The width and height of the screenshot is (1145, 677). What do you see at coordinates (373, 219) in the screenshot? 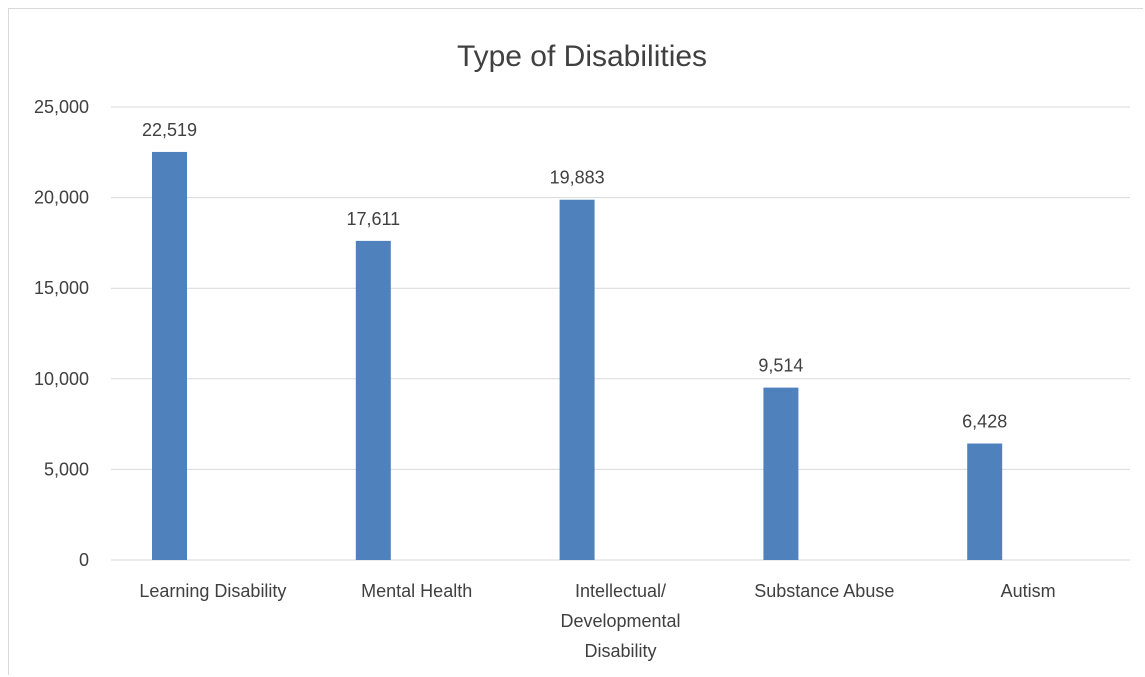
I see `data-label: 17,611` at bounding box center [373, 219].